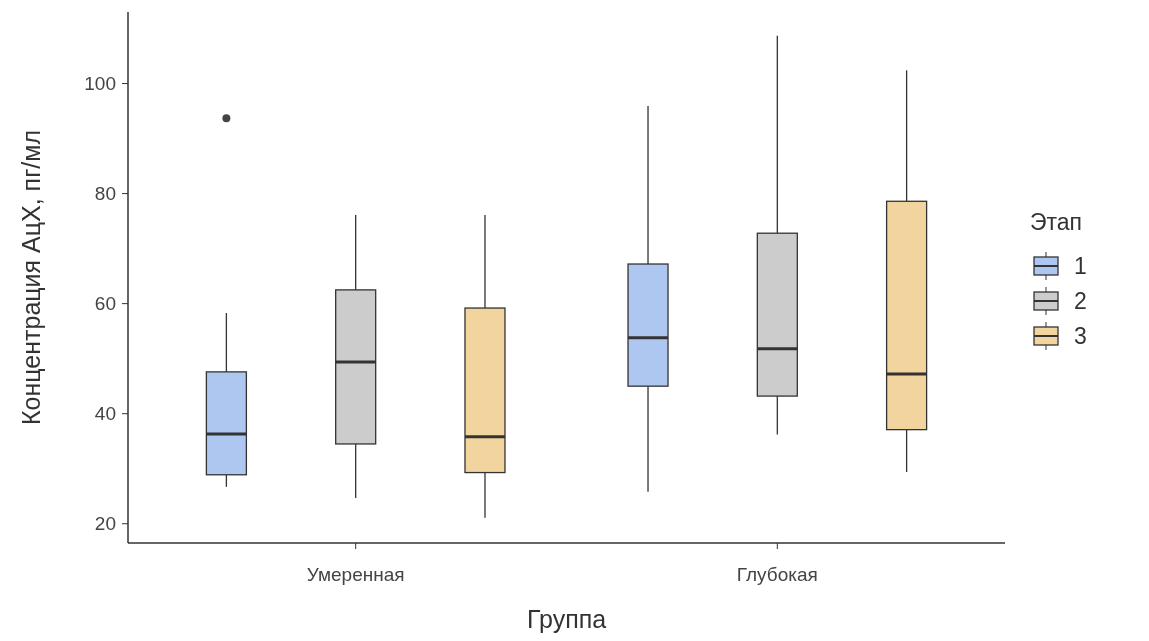  Describe the element at coordinates (1080, 301) in the screenshot. I see `legend-label: 2` at that location.